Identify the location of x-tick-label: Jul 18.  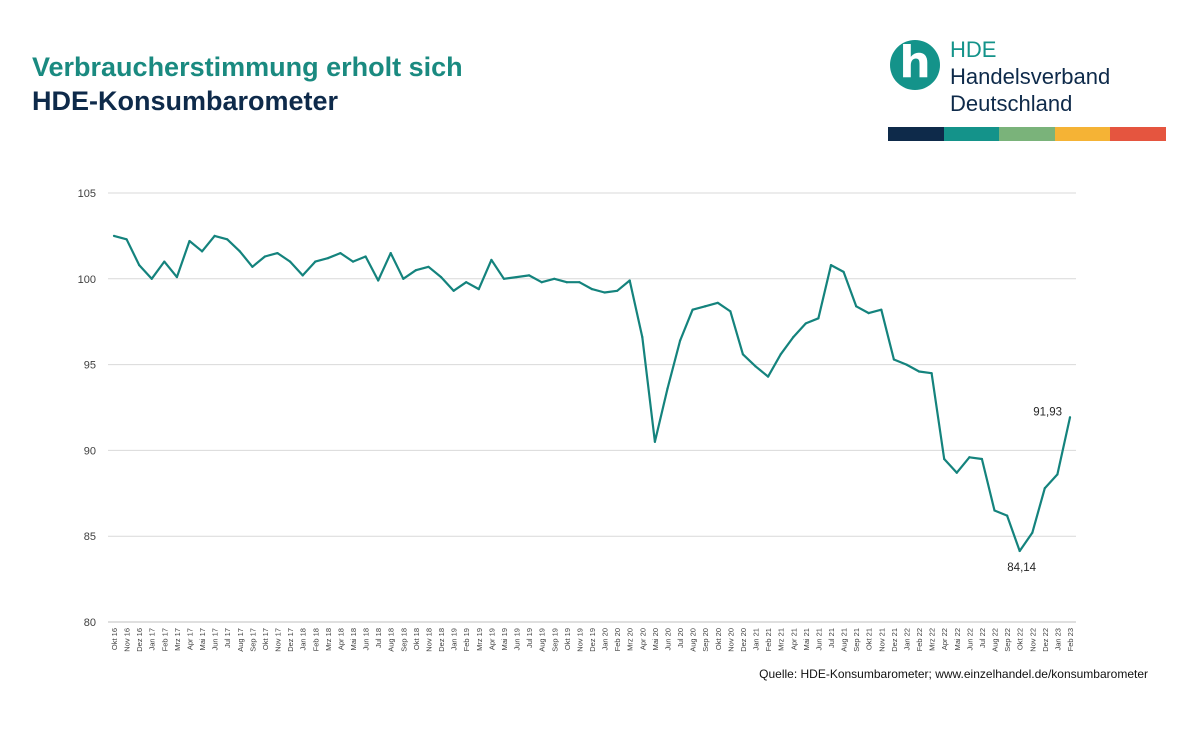
(378, 638).